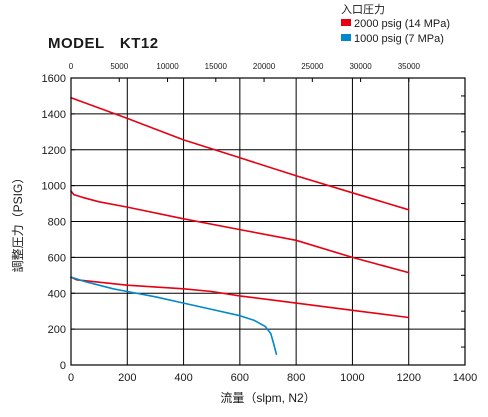  What do you see at coordinates (240, 378) in the screenshot?
I see `x-tick-label: 600` at bounding box center [240, 378].